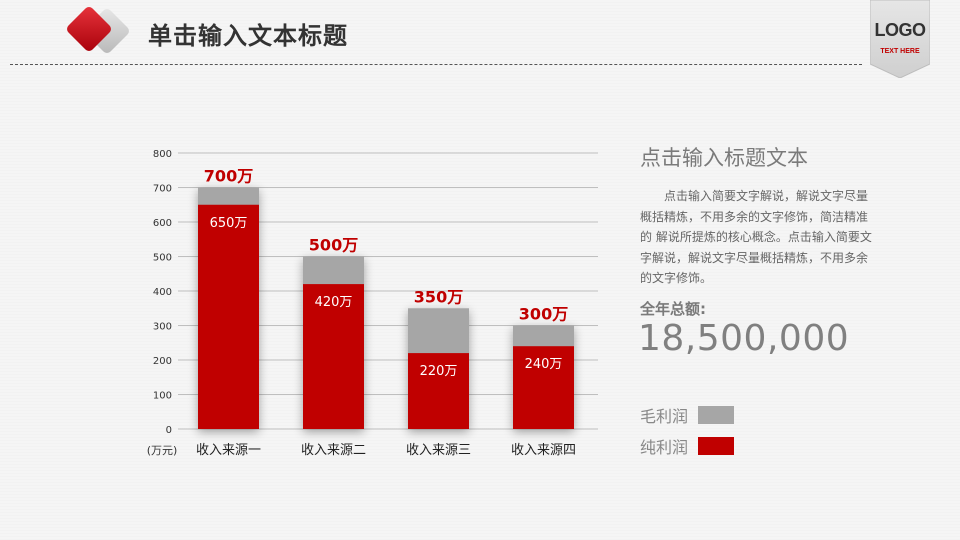 The height and width of the screenshot is (540, 960). I want to click on y-tick-label: 600, so click(162, 223).